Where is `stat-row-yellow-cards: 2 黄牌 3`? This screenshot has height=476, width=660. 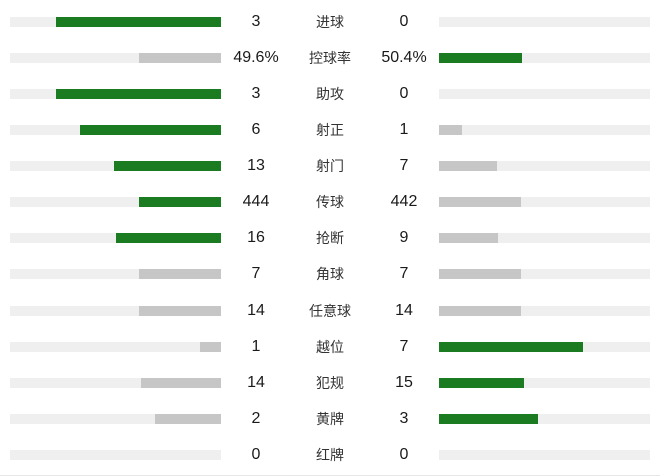
stat-row-yellow-cards: 2 黄牌 3 is located at coordinates (330, 419).